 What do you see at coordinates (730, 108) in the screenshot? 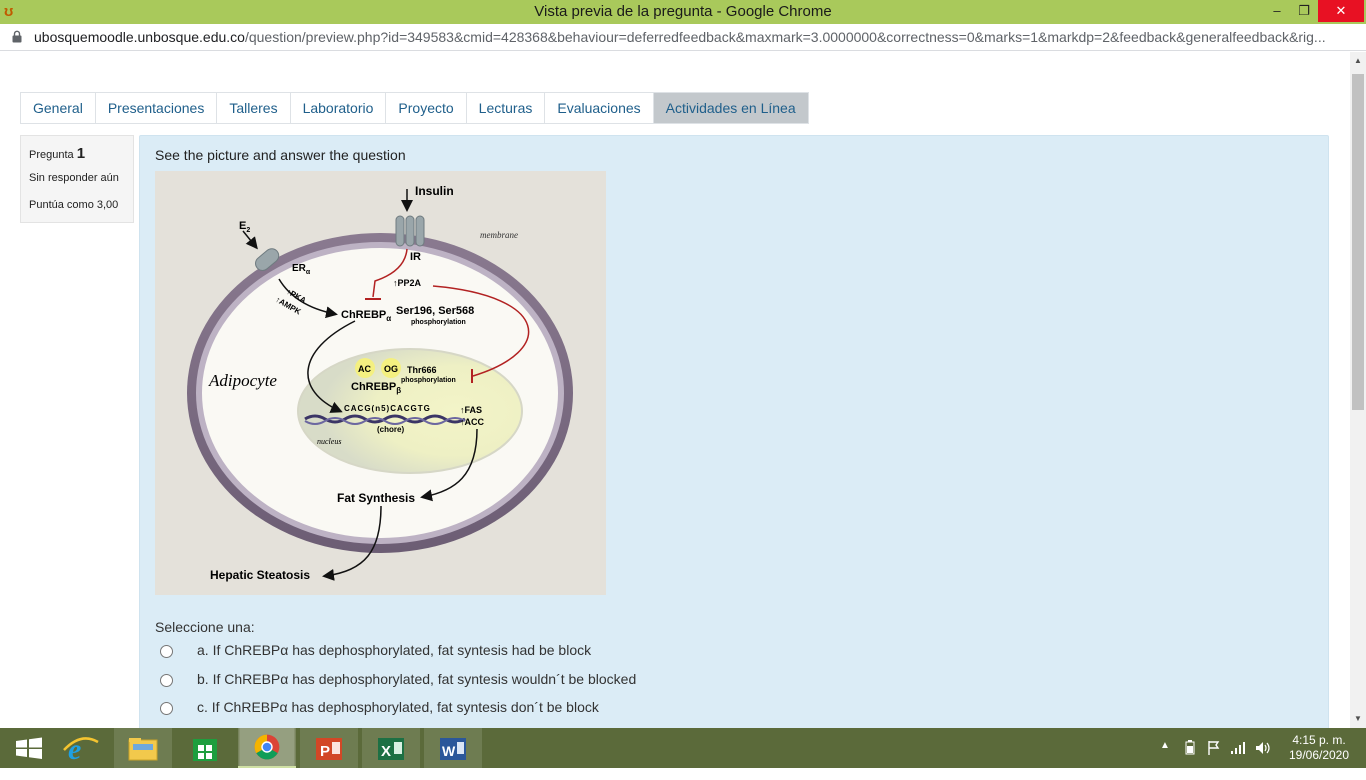
I see `tab-actividades-en-linea: Actividades en Línea` at bounding box center [730, 108].